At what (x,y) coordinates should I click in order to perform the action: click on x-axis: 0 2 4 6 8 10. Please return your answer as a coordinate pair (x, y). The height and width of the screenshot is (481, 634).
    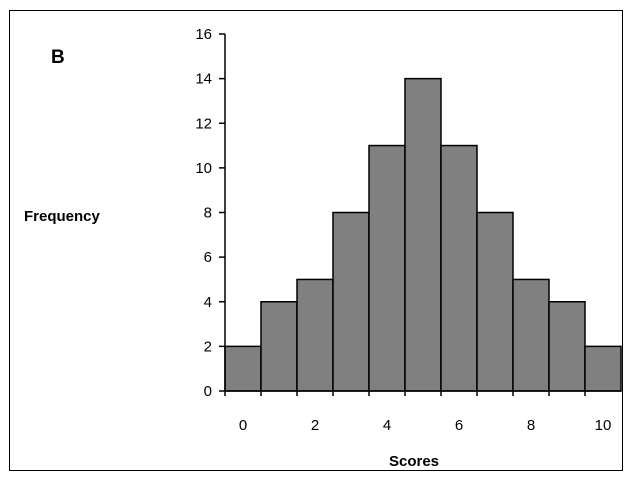
    Looking at the image, I should click on (422, 412).